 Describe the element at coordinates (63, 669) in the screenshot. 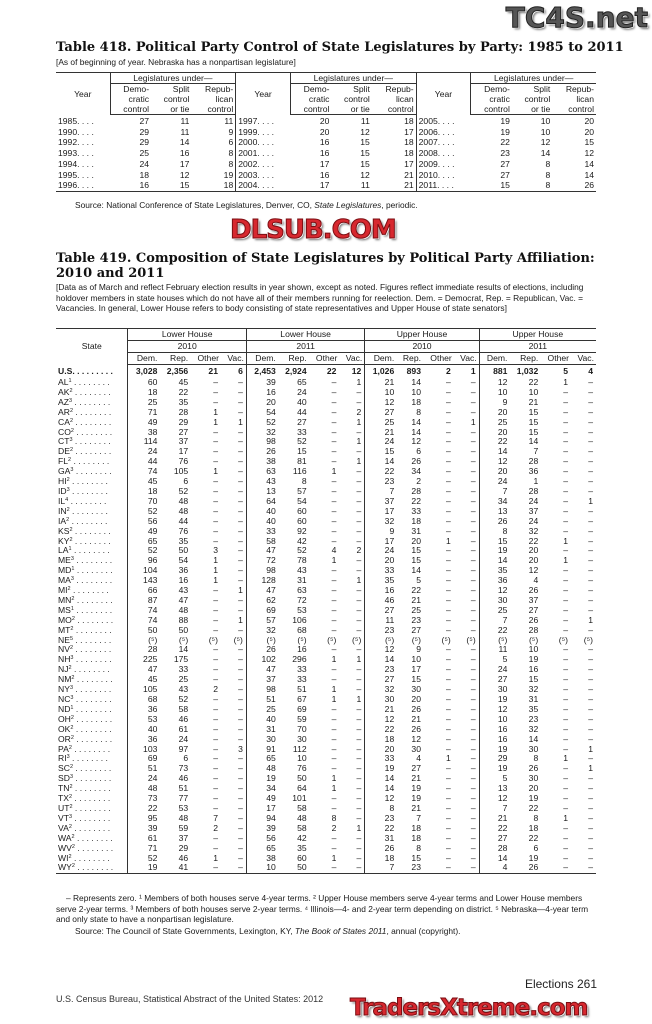

I see `state-code: NJ` at that location.